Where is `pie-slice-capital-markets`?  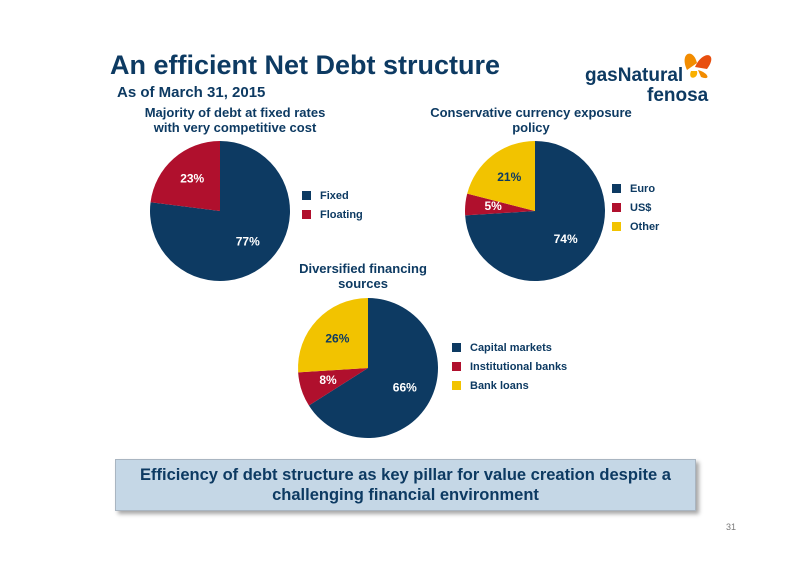 pie-slice-capital-markets is located at coordinates (373, 368).